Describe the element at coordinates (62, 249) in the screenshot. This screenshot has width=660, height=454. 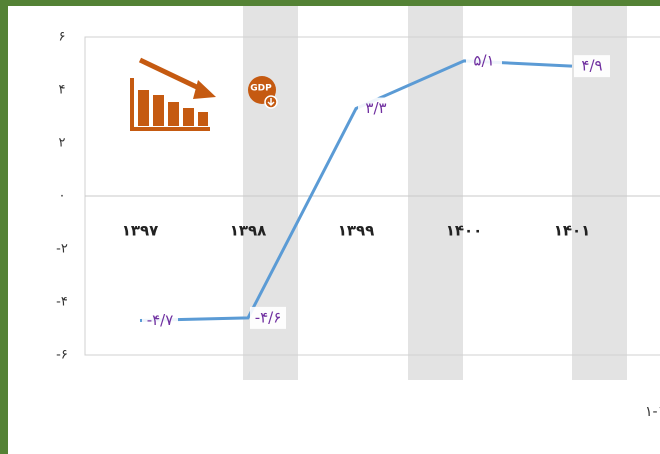
I see `y-tick-label: -۲` at that location.